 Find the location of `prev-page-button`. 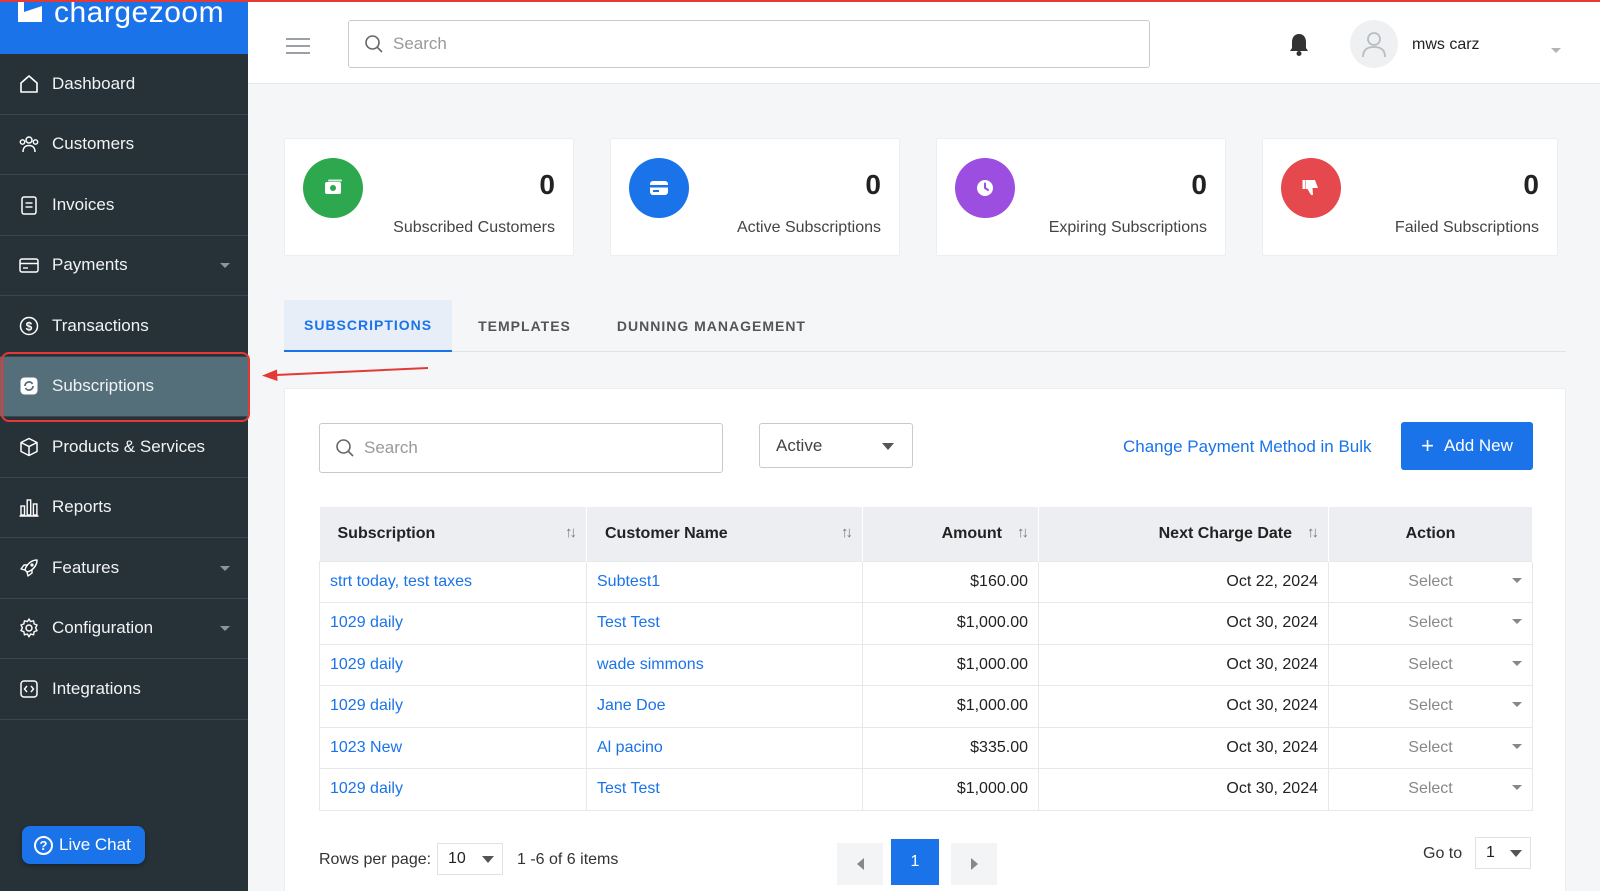

prev-page-button is located at coordinates (860, 864).